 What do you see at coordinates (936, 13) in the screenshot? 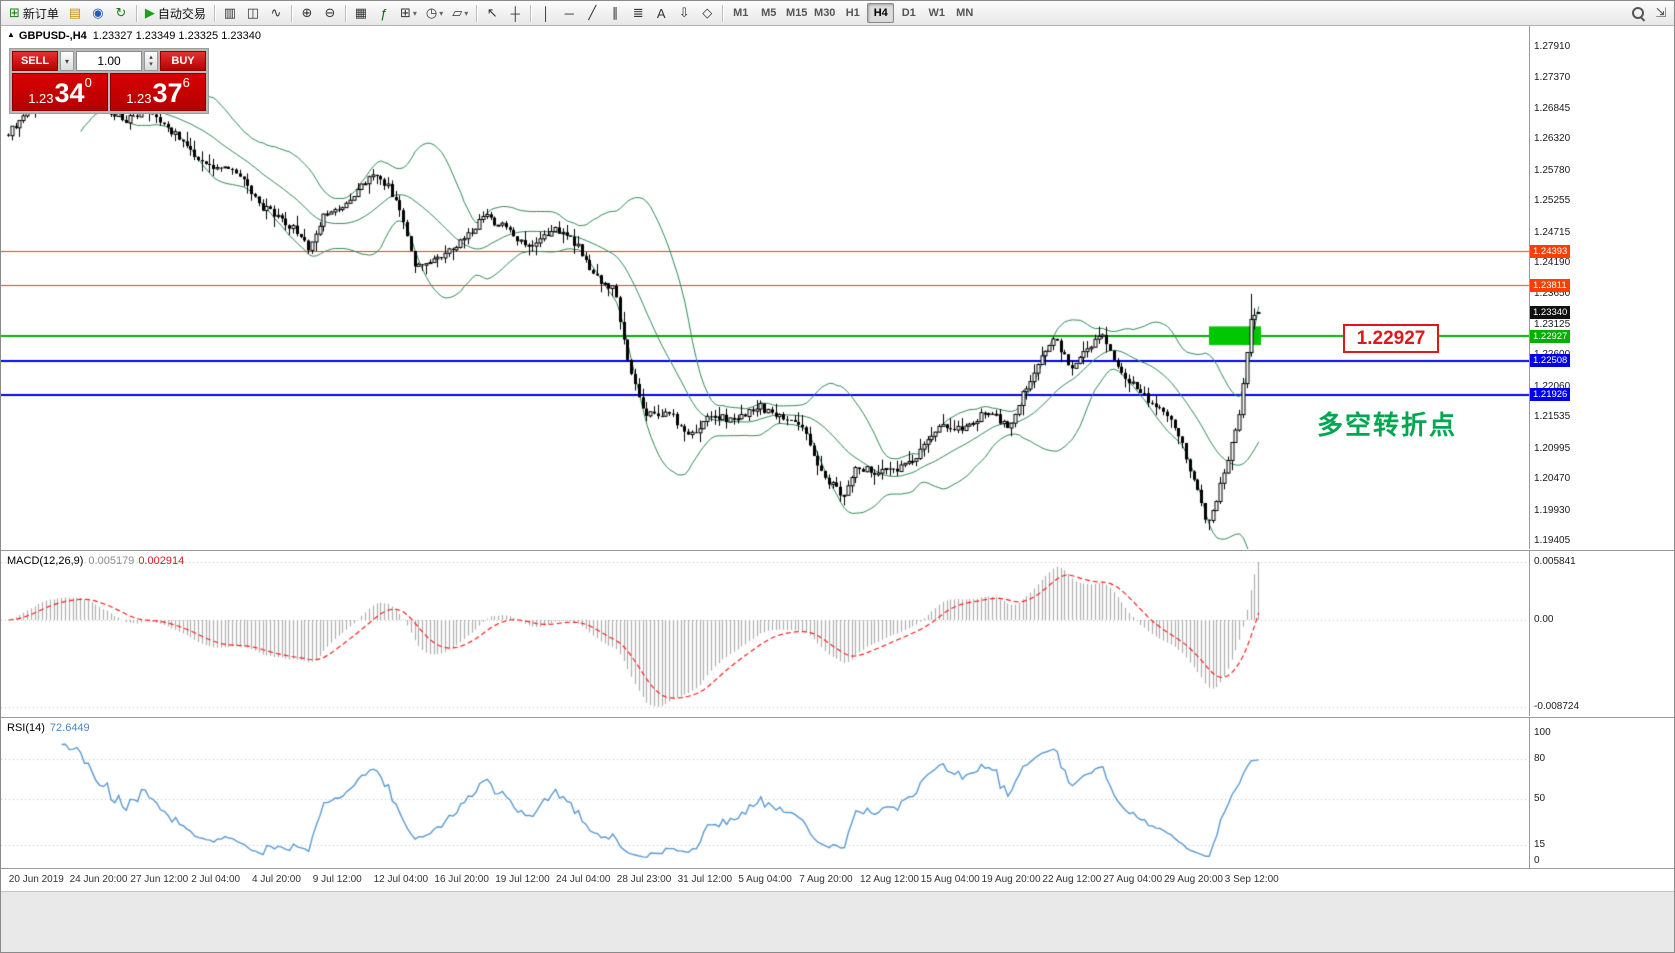
I see `timeframe-W1: W1` at bounding box center [936, 13].